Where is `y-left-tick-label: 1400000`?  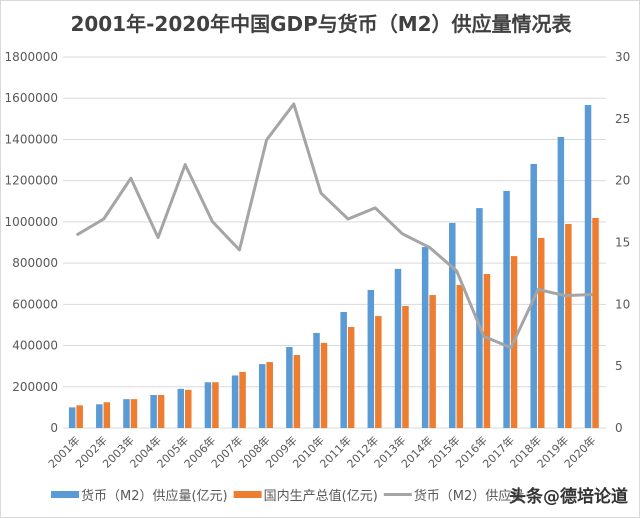 y-left-tick-label: 1400000 is located at coordinates (31, 139).